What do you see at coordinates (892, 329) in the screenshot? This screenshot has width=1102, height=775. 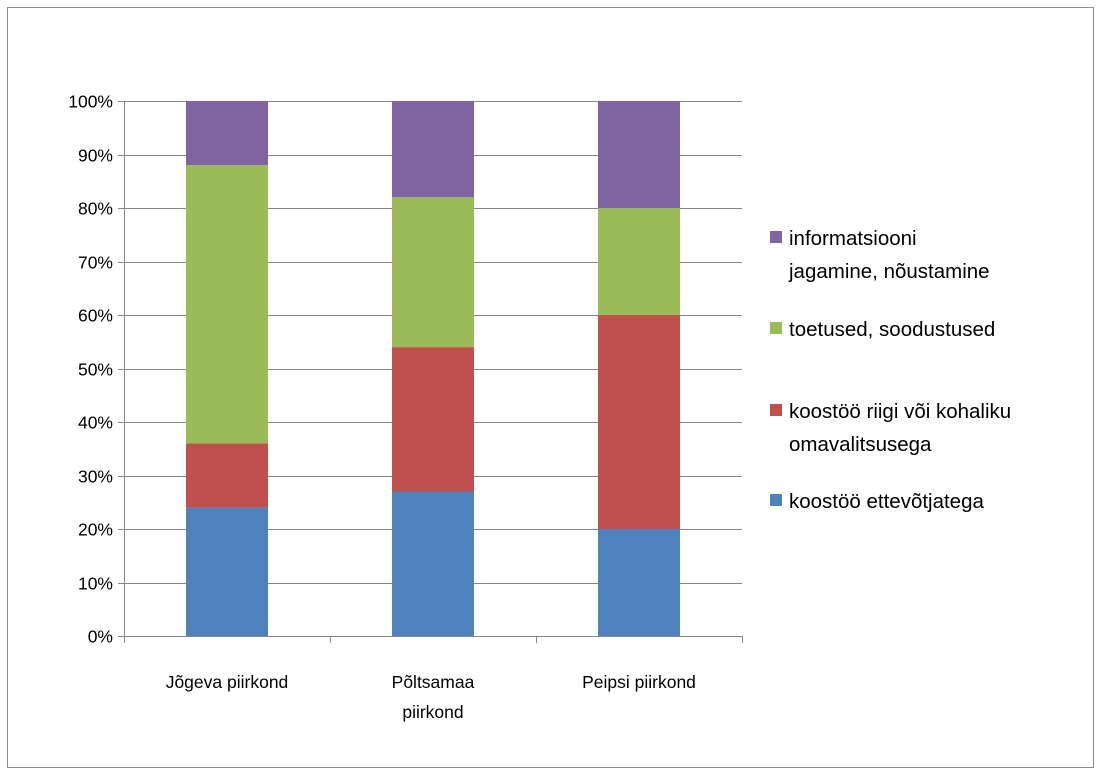 I see `legend-label-s2: toetused, soodustused` at bounding box center [892, 329].